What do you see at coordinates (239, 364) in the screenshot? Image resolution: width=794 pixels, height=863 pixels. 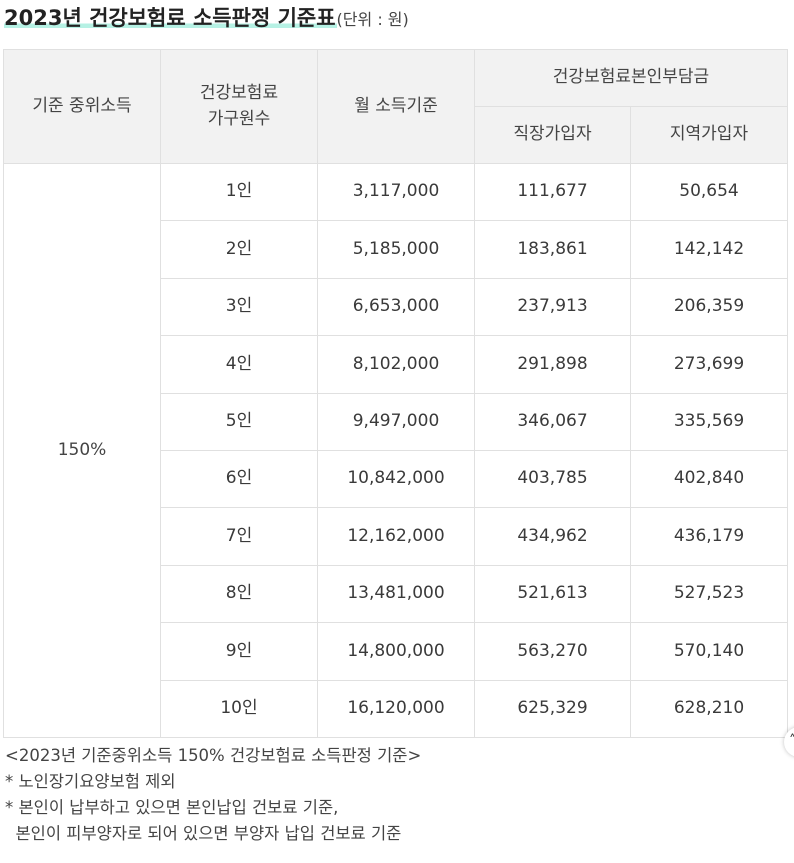 I see `members-cell: 4인` at bounding box center [239, 364].